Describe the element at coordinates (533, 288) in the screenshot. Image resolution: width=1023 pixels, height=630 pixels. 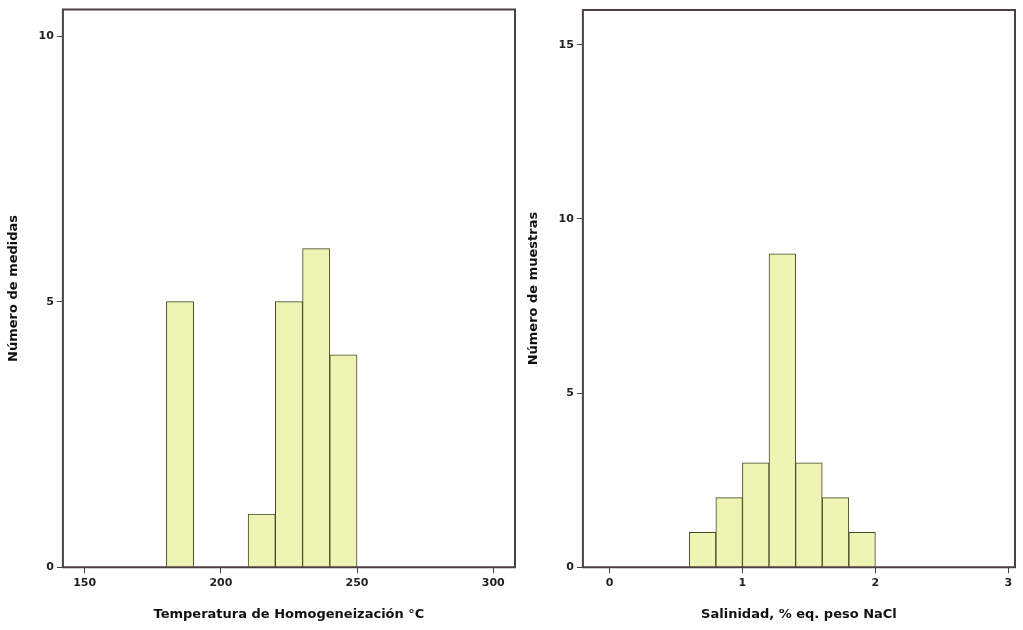
I see `y-axis-title: Número de muestras` at that location.